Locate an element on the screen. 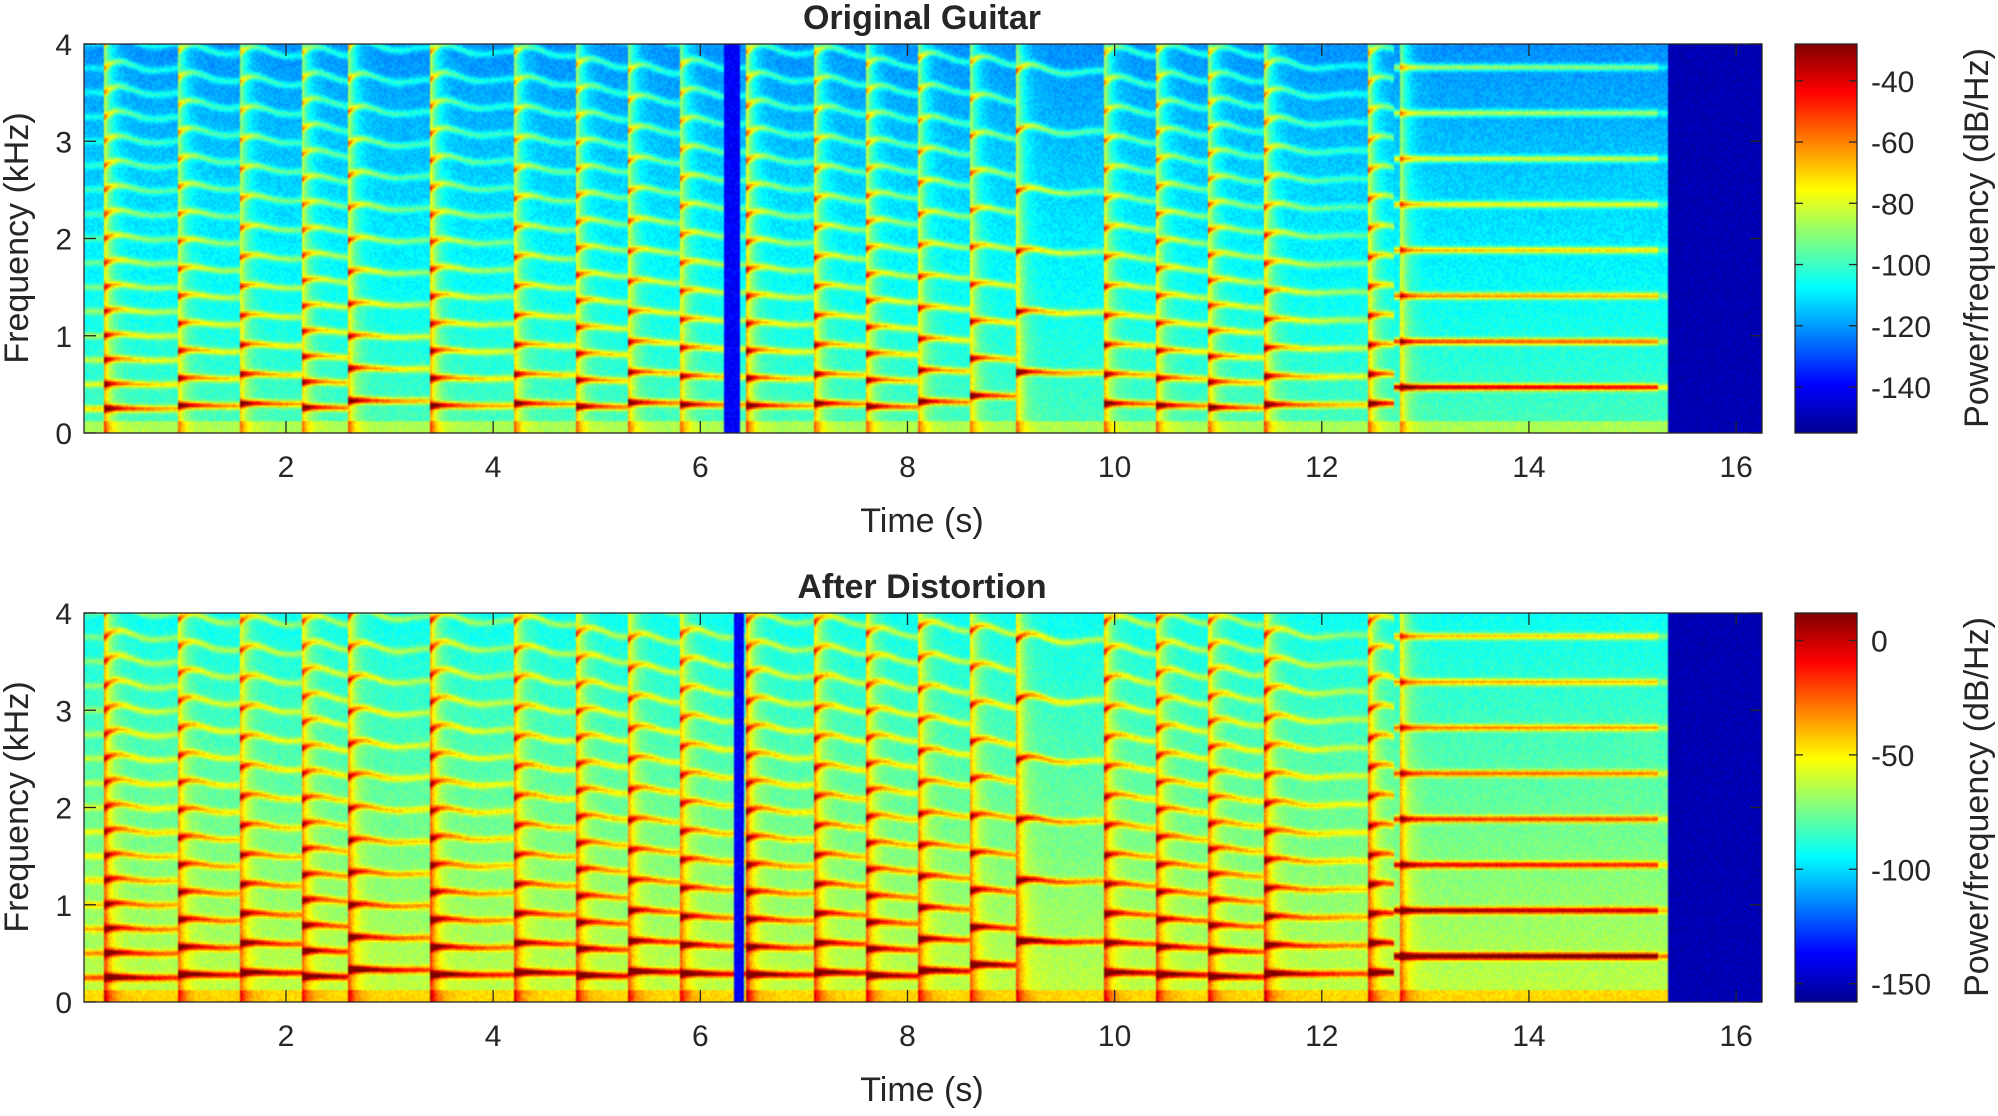 The image size is (1998, 1116). colorbar-tick-label: -40 is located at coordinates (1892, 82).